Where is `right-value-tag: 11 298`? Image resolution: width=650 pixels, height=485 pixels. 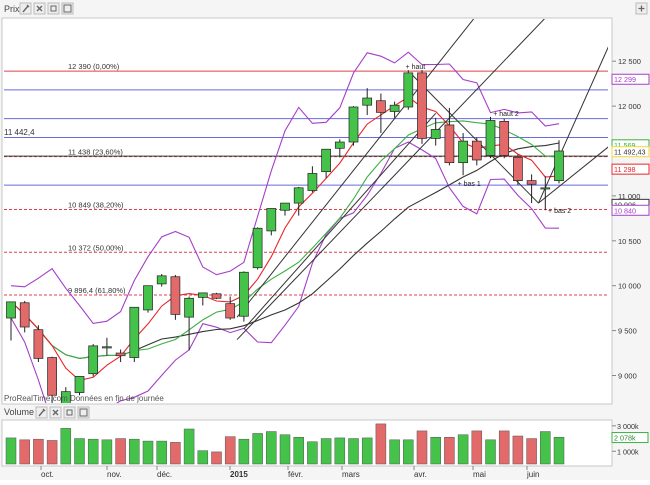
right-value-tag: 11 298 is located at coordinates (630, 169).